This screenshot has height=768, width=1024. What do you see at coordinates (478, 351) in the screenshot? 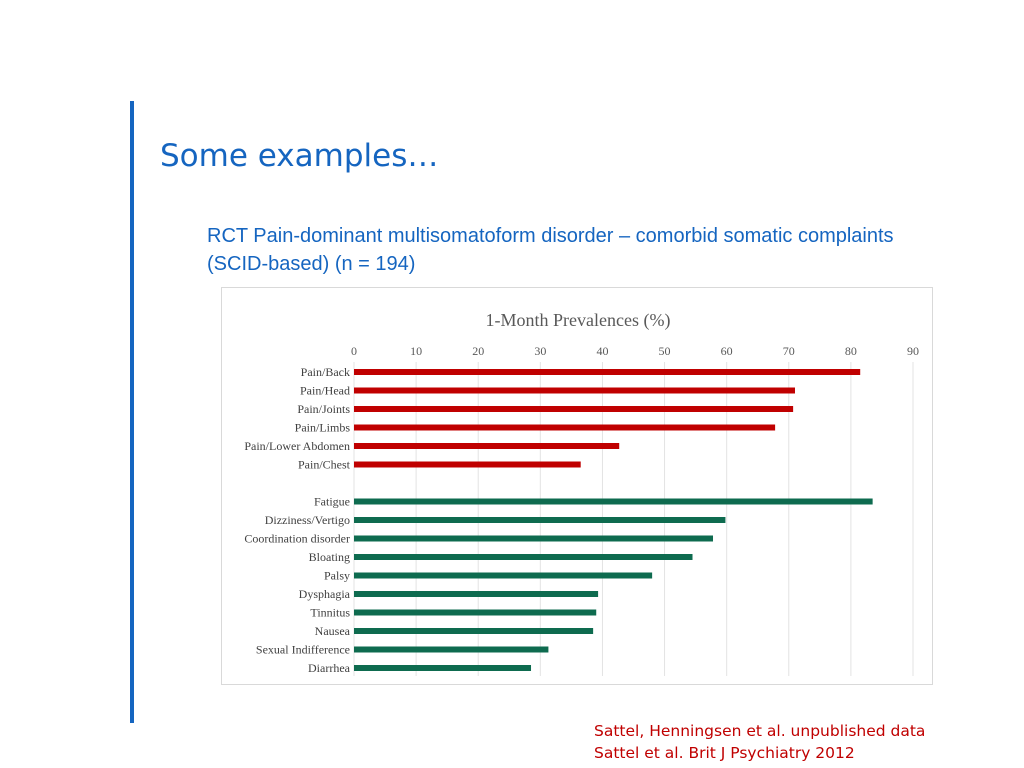
I see `x-tick-label: 20` at bounding box center [478, 351].